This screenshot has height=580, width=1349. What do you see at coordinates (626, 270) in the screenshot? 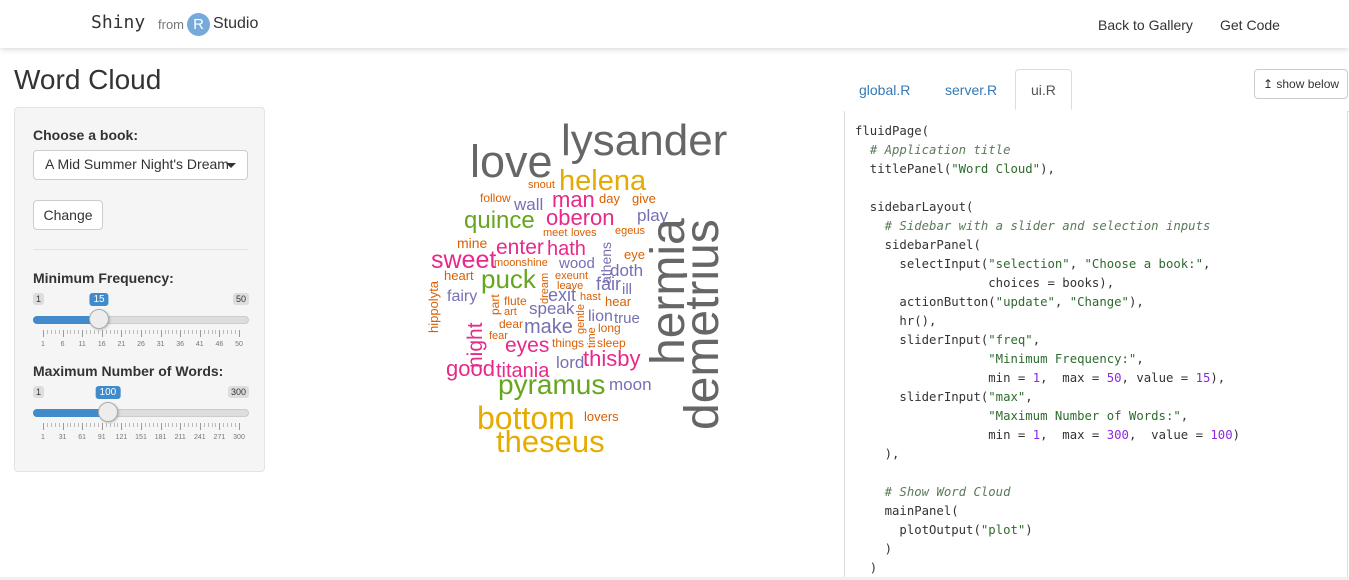
I see `word-doth: doth` at bounding box center [626, 270].